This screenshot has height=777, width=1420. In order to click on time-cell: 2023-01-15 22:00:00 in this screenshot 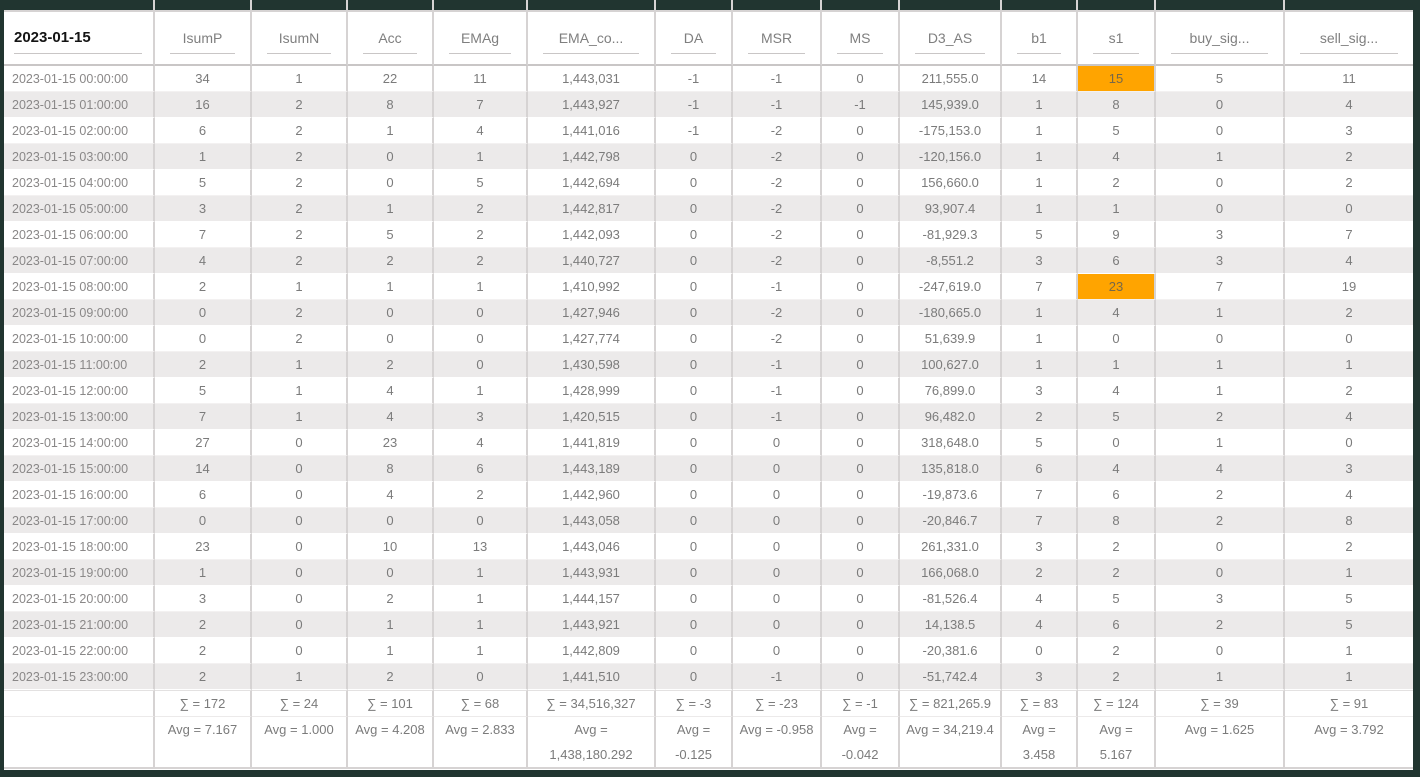, I will do `click(79, 651)`.